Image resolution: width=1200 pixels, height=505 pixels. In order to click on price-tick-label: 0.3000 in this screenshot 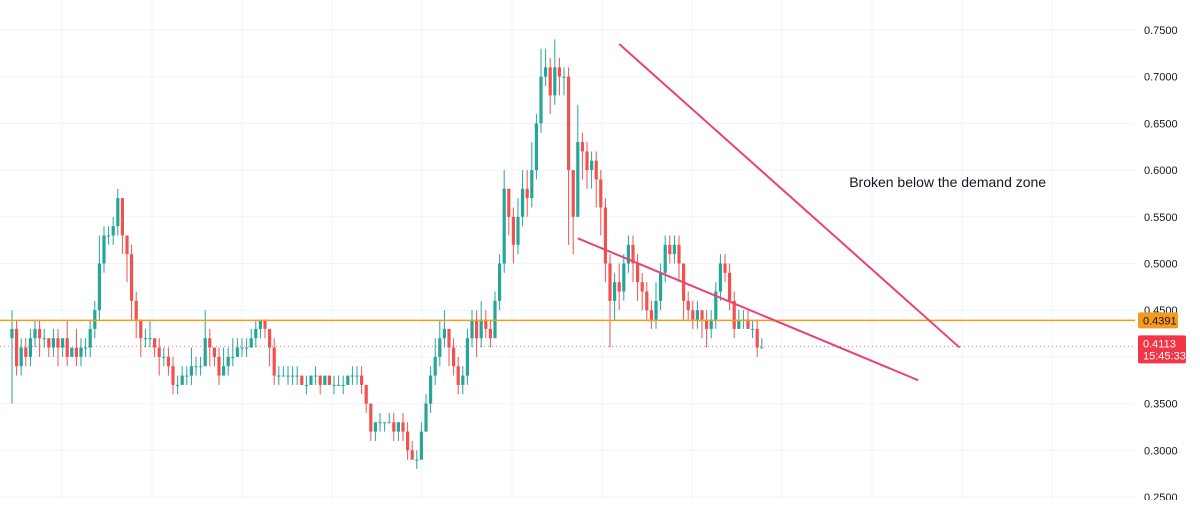, I will do `click(1161, 451)`.